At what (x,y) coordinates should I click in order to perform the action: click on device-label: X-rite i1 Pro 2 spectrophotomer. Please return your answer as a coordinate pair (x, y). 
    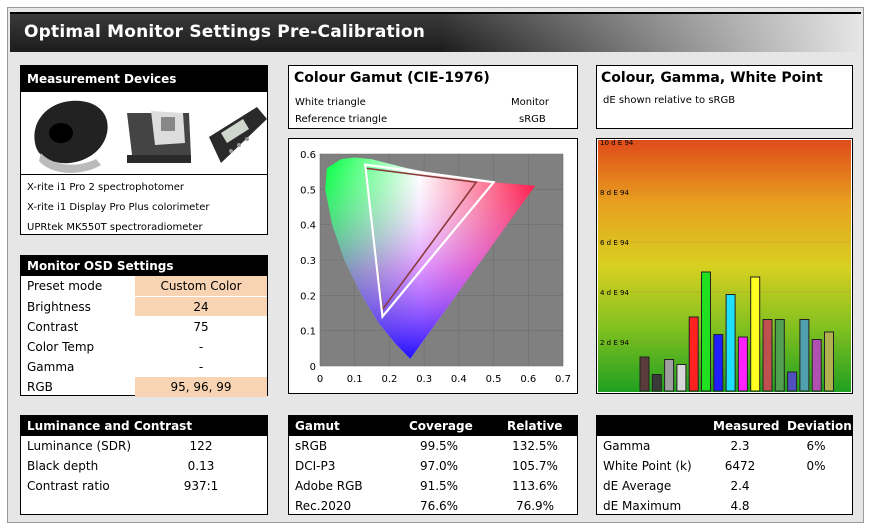
    Looking at the image, I should click on (105, 187).